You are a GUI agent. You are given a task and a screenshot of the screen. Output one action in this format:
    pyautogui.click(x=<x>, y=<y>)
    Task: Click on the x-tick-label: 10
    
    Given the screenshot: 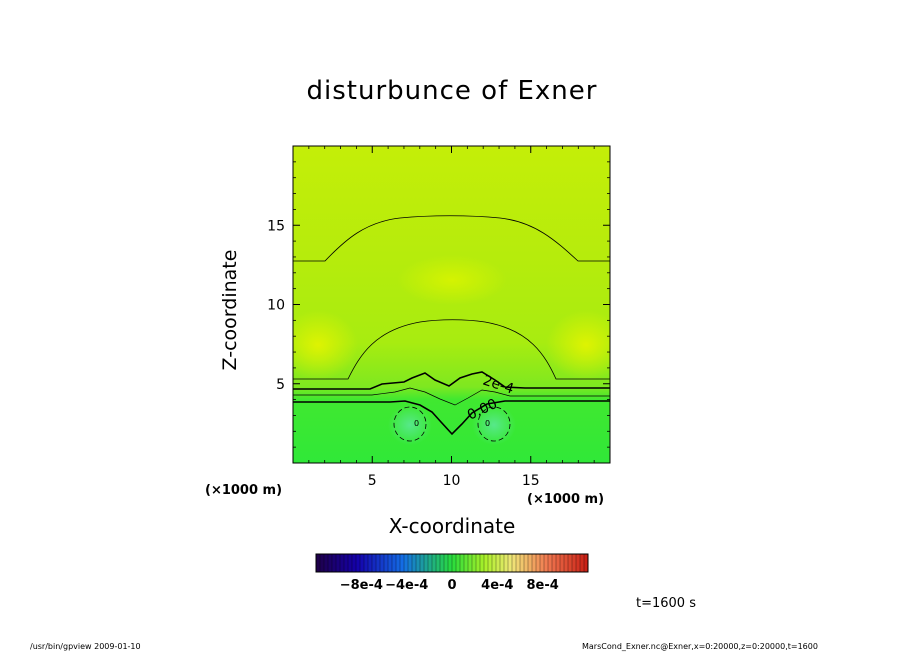 What is the action you would take?
    pyautogui.click(x=452, y=481)
    